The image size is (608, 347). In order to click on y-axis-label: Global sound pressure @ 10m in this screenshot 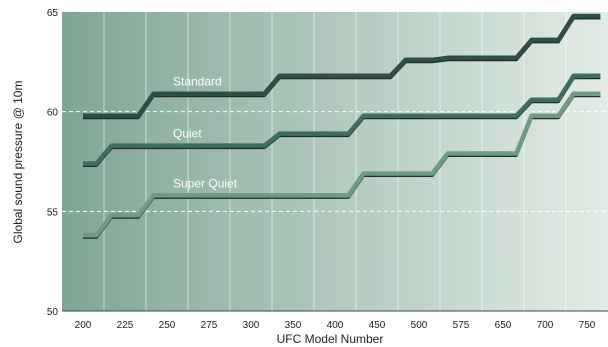, I will do `click(18, 162)`.